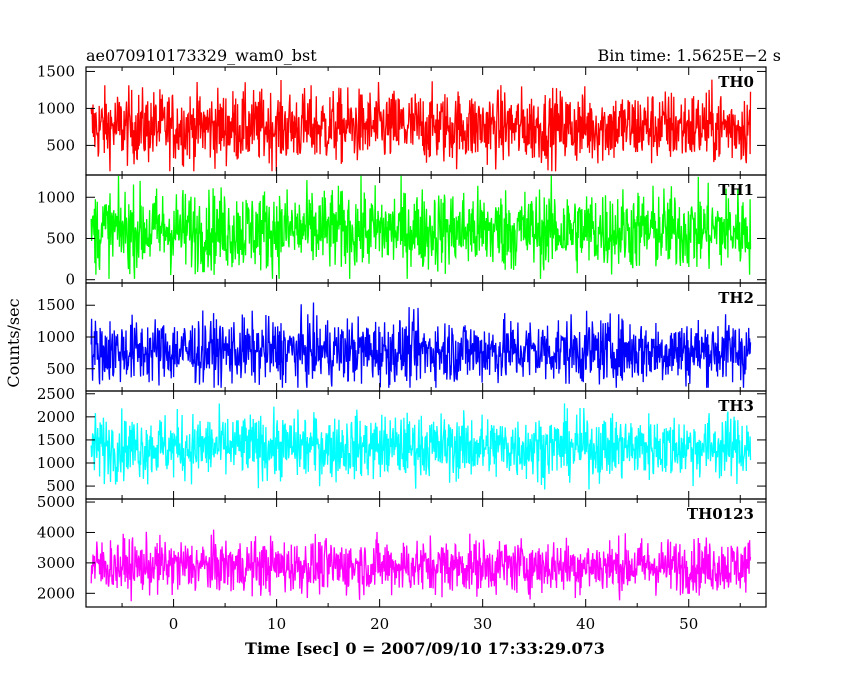  I want to click on x-tick-label: 30, so click(482, 624).